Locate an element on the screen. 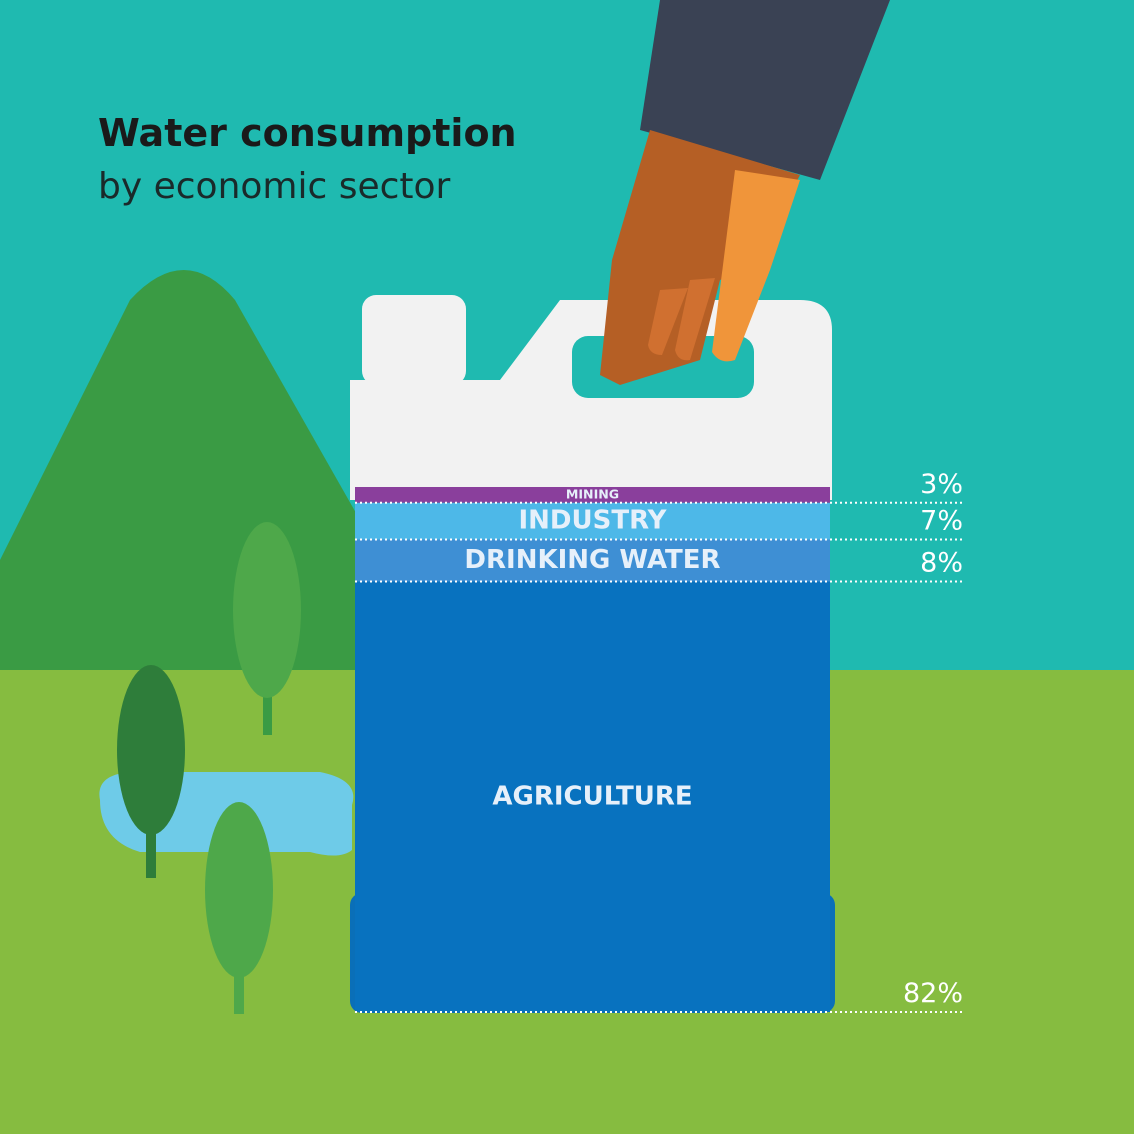 This screenshot has height=1134, width=1134. segment-label: MINING is located at coordinates (592, 493).